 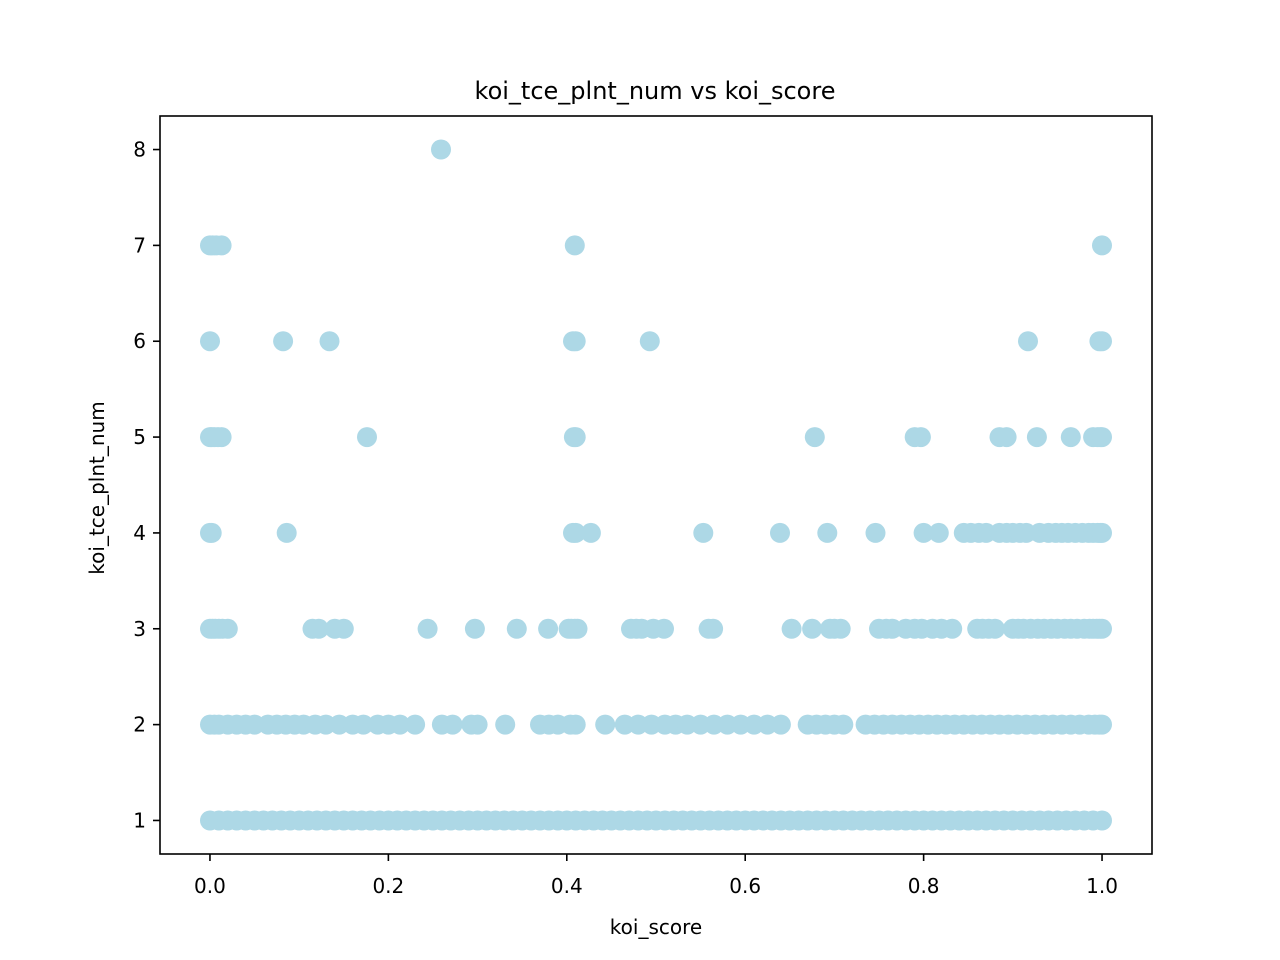 What do you see at coordinates (210, 886) in the screenshot?
I see `x-tick-label: 0.0` at bounding box center [210, 886].